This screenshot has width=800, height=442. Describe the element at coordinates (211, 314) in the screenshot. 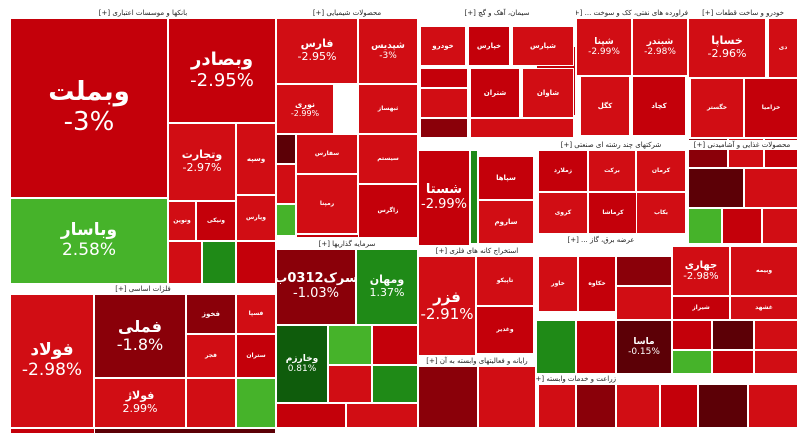

I see `stock-tile: فخوز` at that location.